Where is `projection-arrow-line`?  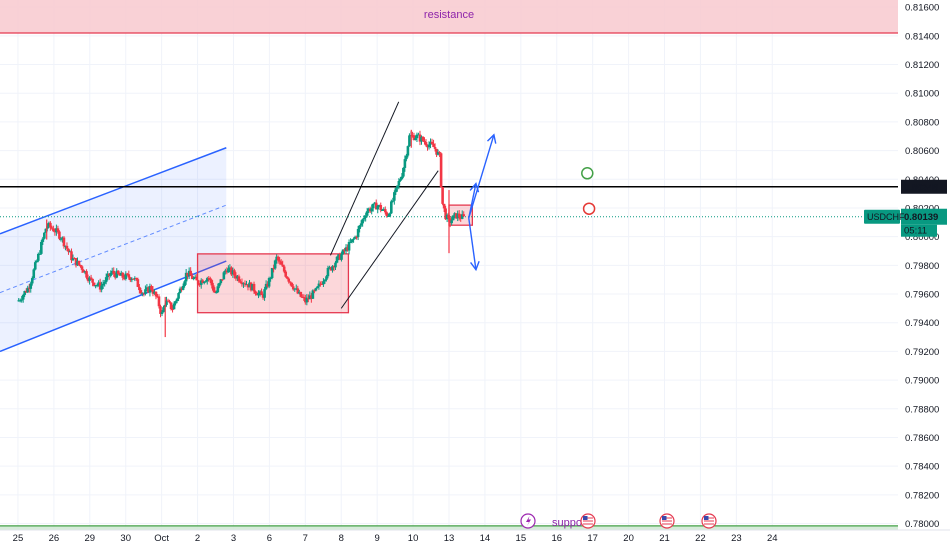 projection-arrow-line is located at coordinates (481, 176).